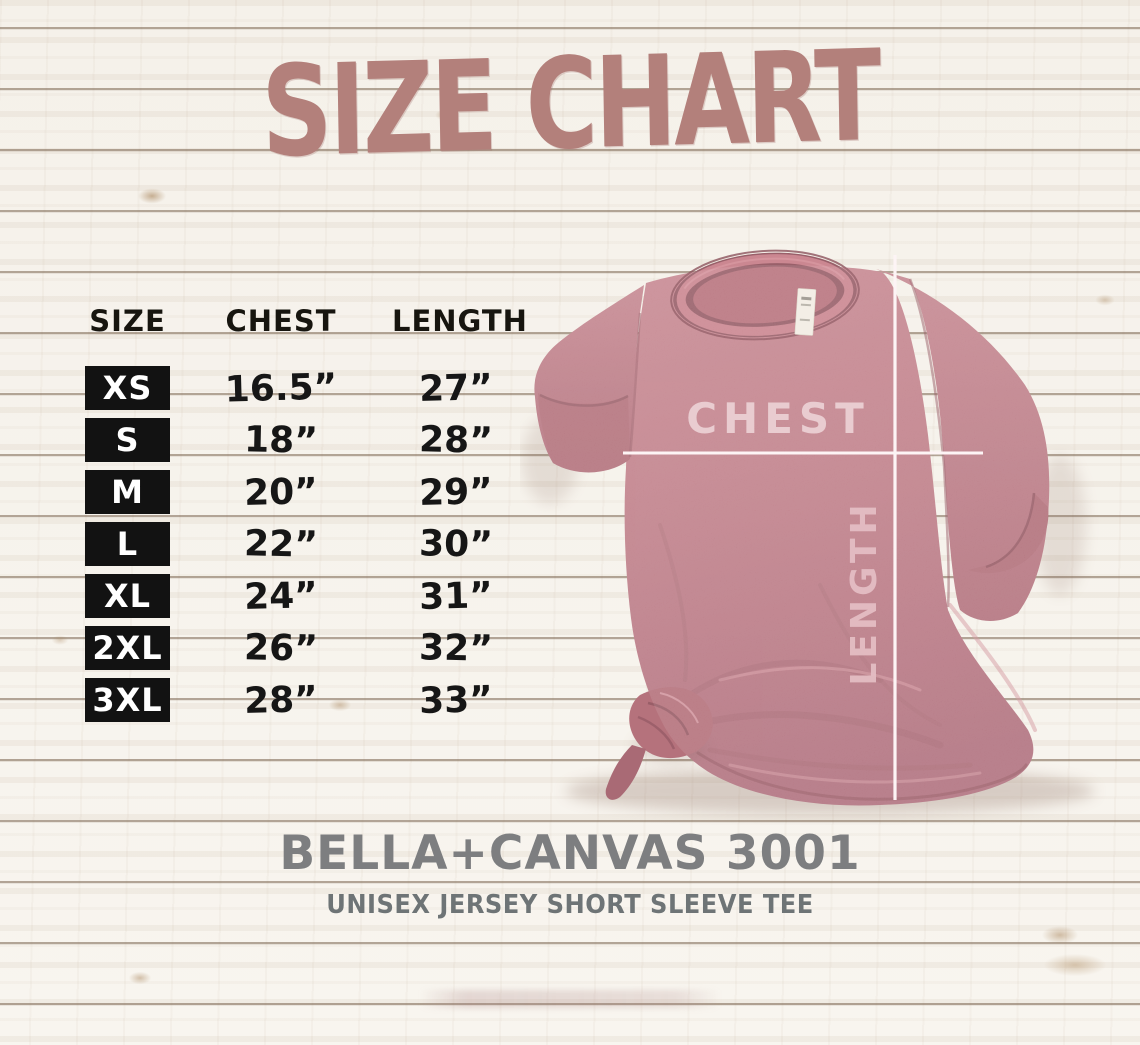 Image resolution: width=1140 pixels, height=1045 pixels. What do you see at coordinates (127, 648) in the screenshot?
I see `size-badge: 2XL` at bounding box center [127, 648].